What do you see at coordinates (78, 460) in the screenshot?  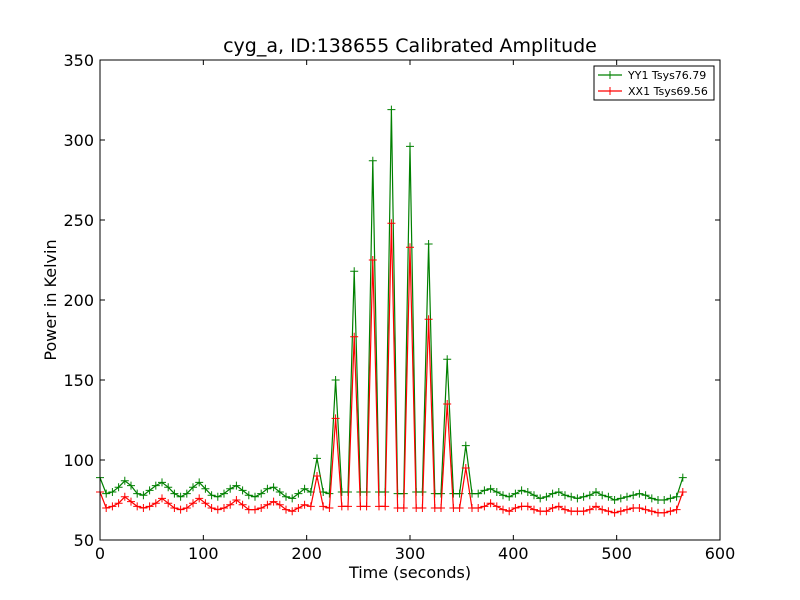 I see `y-tick-label: 100` at bounding box center [78, 460].